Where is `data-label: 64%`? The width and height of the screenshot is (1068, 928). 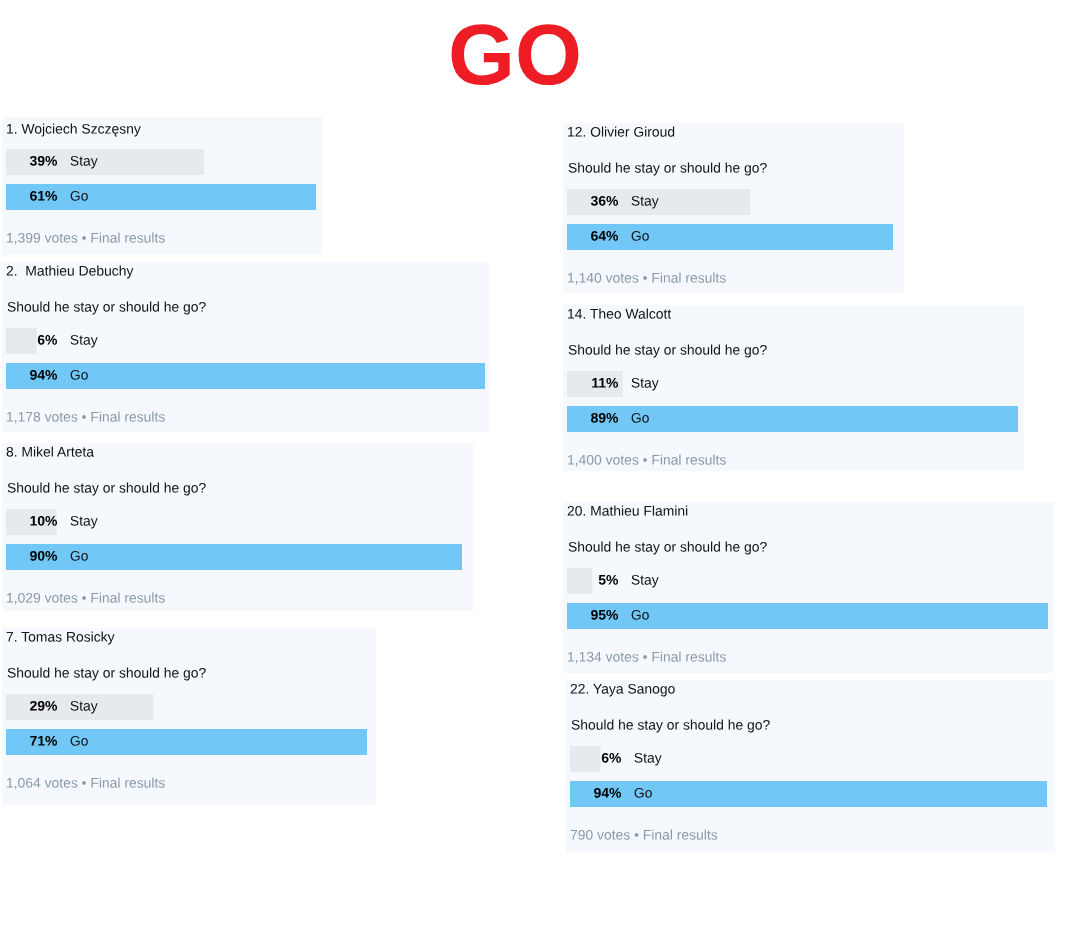
data-label: 64% is located at coordinates (605, 235).